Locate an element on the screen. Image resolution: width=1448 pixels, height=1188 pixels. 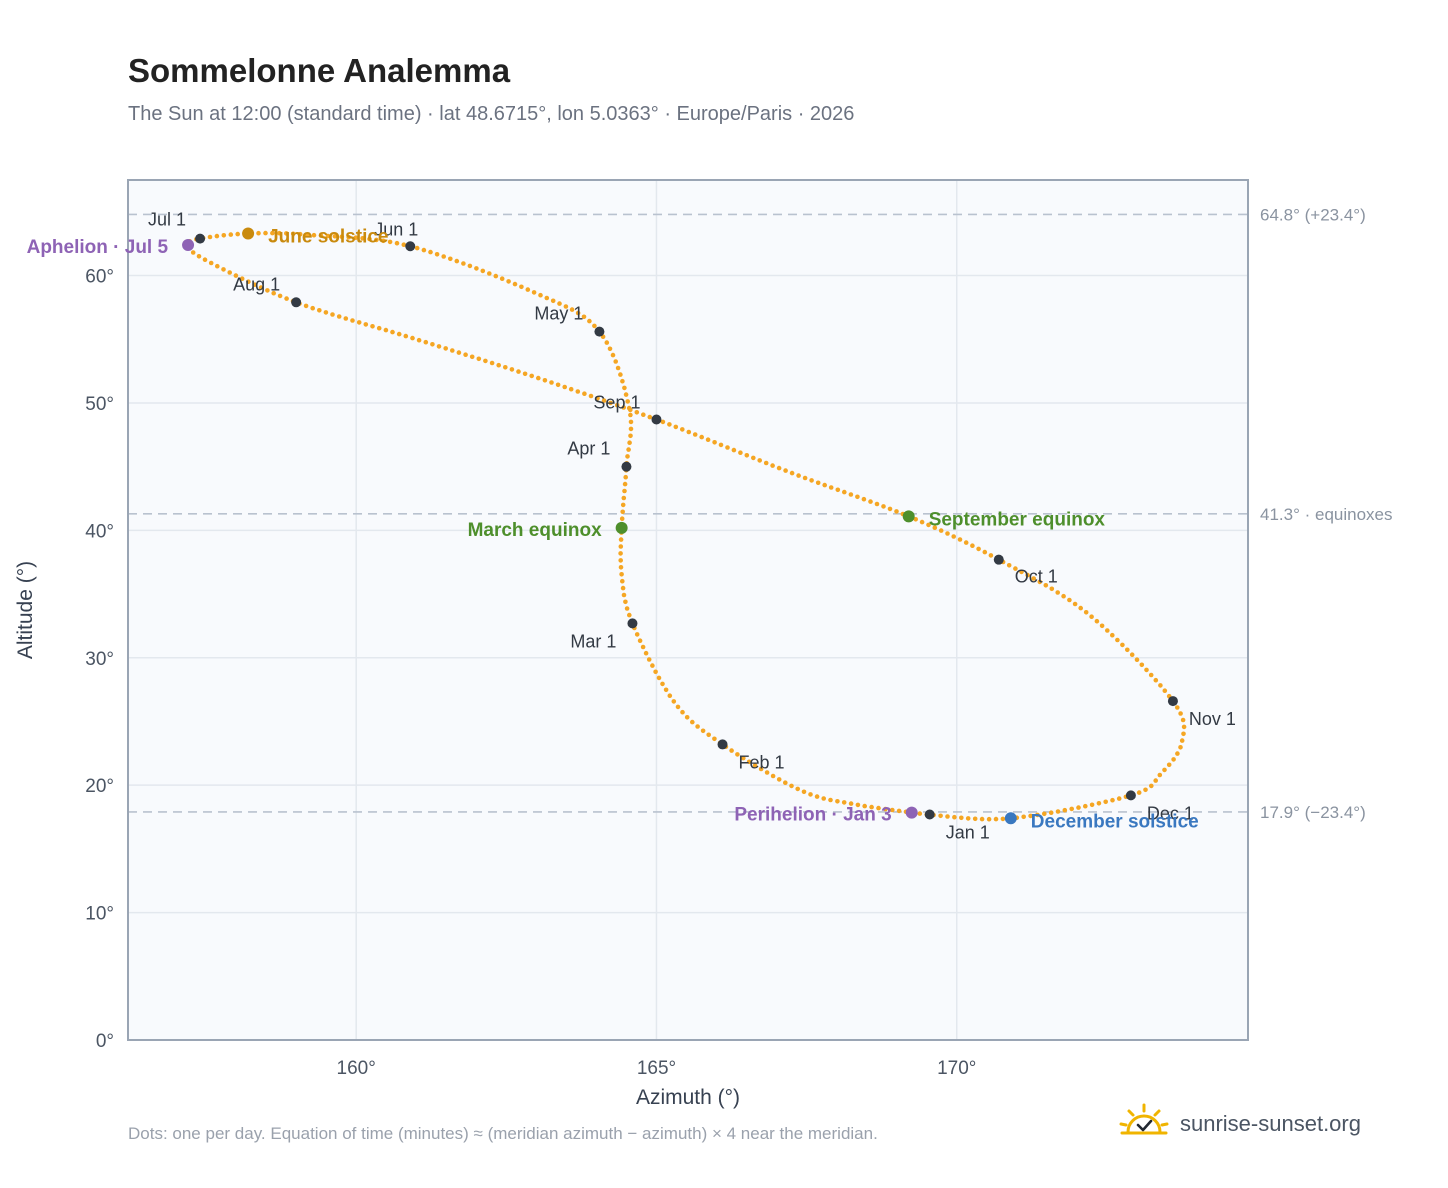
month-label: Feb 1 is located at coordinates (762, 762).